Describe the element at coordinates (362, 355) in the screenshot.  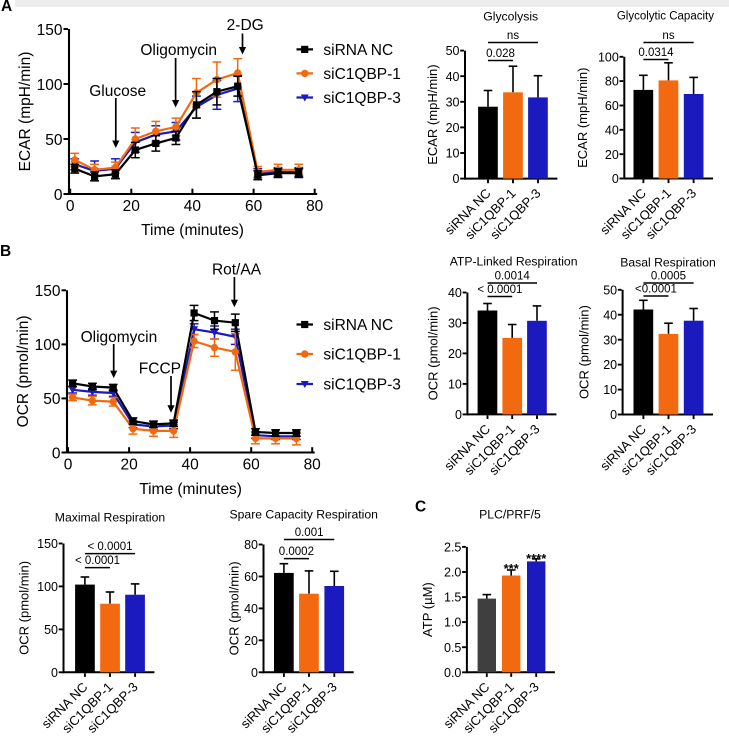
I see `svg-text: siC1QBP-1` at that location.